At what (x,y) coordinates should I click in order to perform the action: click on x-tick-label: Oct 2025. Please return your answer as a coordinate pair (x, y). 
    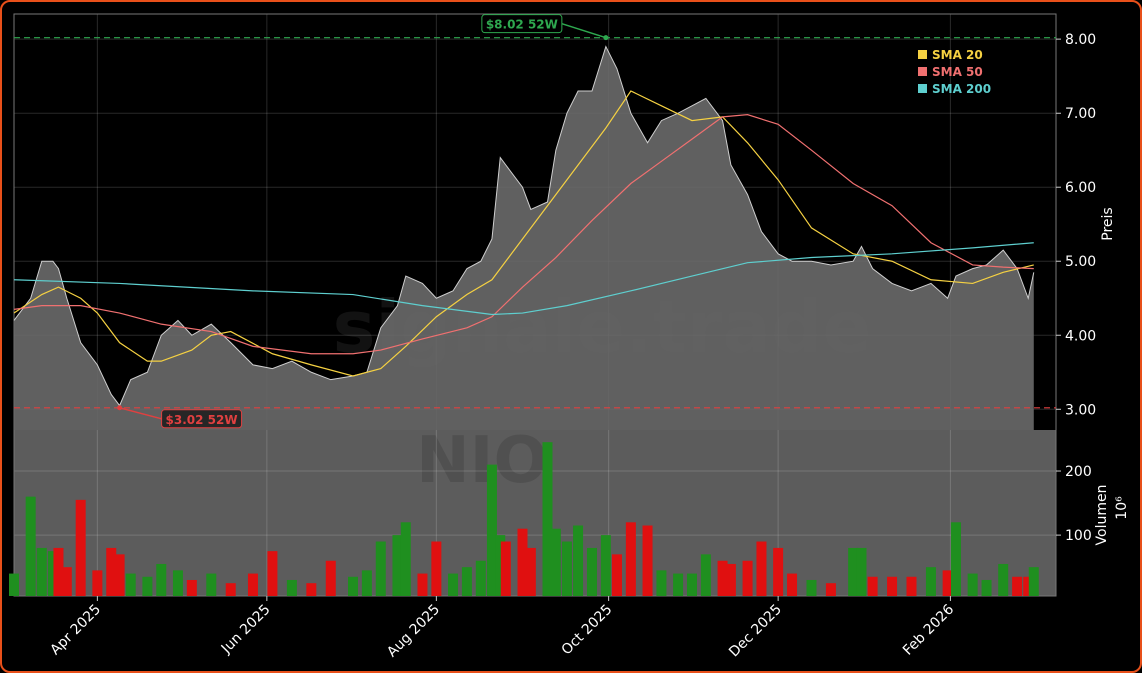
    Looking at the image, I should click on (587, 630).